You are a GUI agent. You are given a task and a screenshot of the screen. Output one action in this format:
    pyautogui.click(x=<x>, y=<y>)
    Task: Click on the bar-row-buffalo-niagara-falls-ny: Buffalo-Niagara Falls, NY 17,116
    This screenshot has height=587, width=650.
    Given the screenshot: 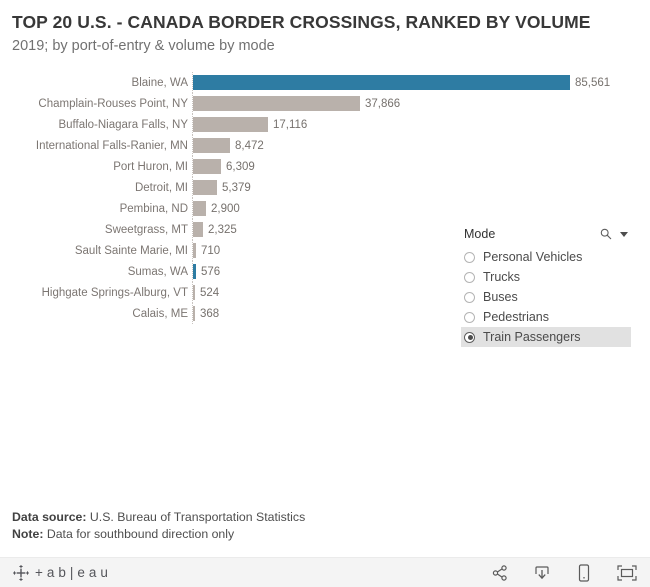 What is the action you would take?
    pyautogui.click(x=325, y=124)
    